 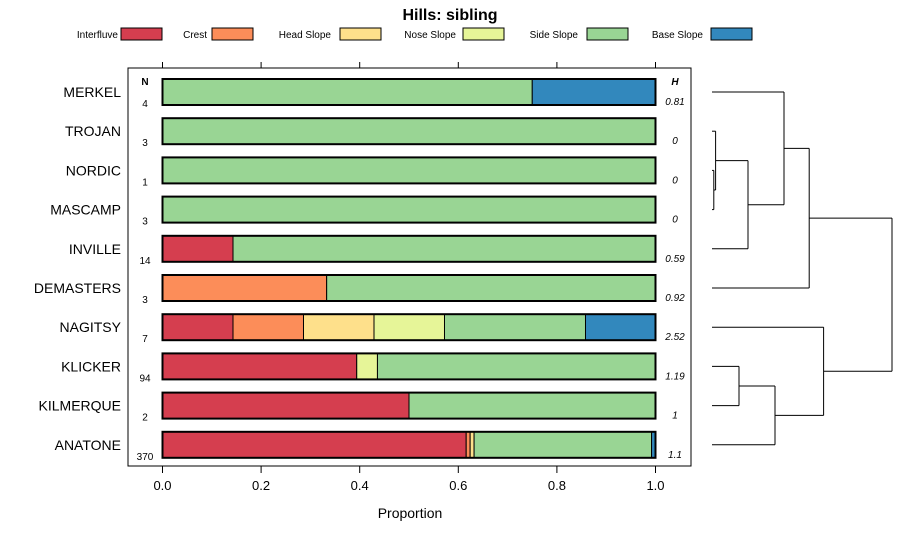 What do you see at coordinates (675, 416) in the screenshot?
I see `row-h-value: 1` at bounding box center [675, 416].